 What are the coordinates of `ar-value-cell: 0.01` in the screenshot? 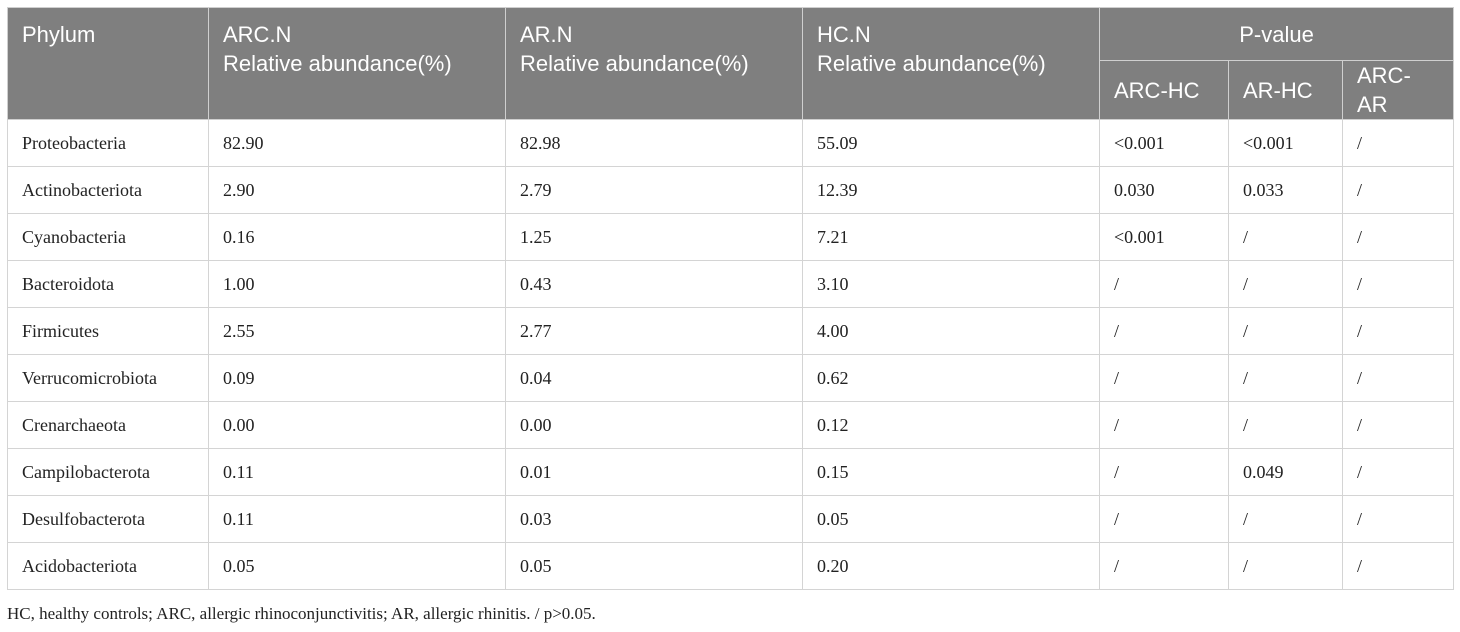 It's located at (654, 472).